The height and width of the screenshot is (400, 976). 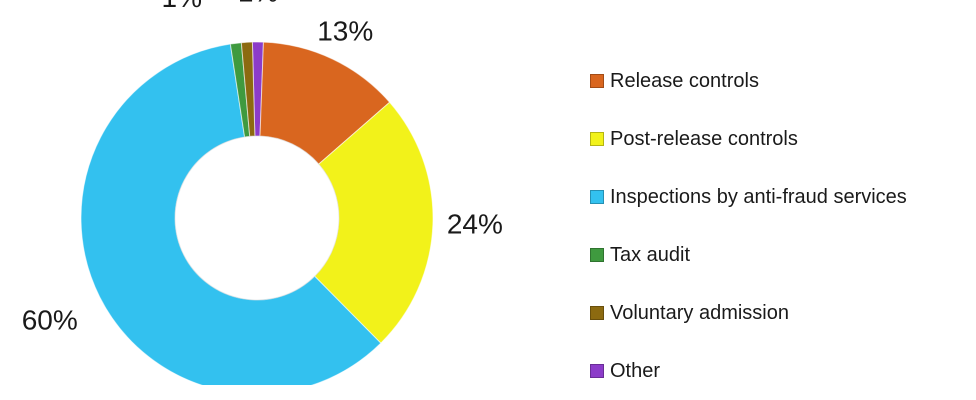 What do you see at coordinates (345, 30) in the screenshot?
I see `data-label-release-controls: 13%` at bounding box center [345, 30].